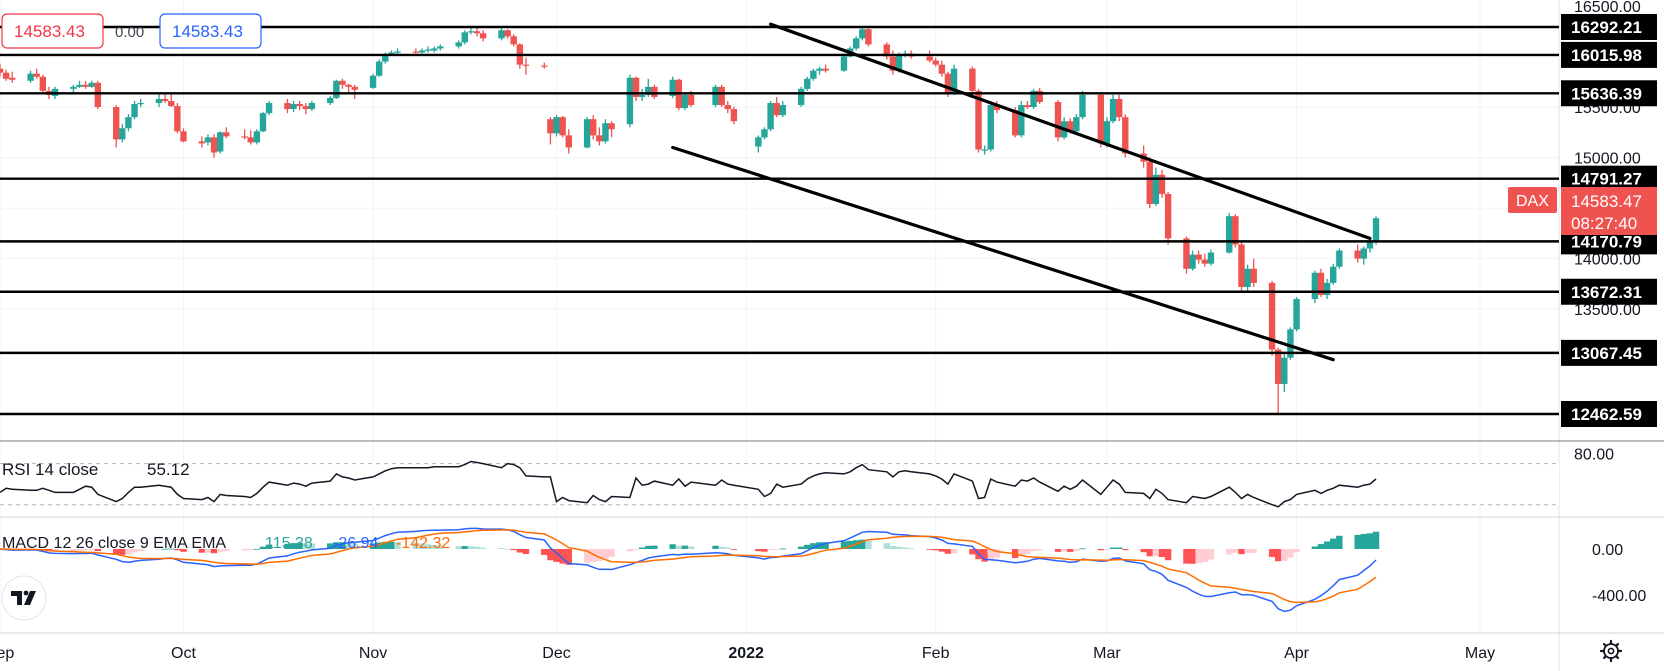 This screenshot has height=671, width=1664. I want to click on macd-pane: 0.00 -400.00, so click(823, 570).